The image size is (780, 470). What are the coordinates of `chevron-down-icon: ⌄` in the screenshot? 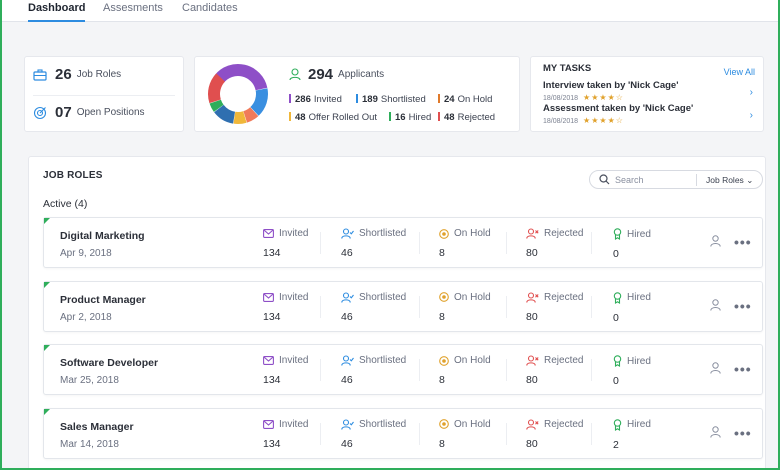 It's located at (750, 180).